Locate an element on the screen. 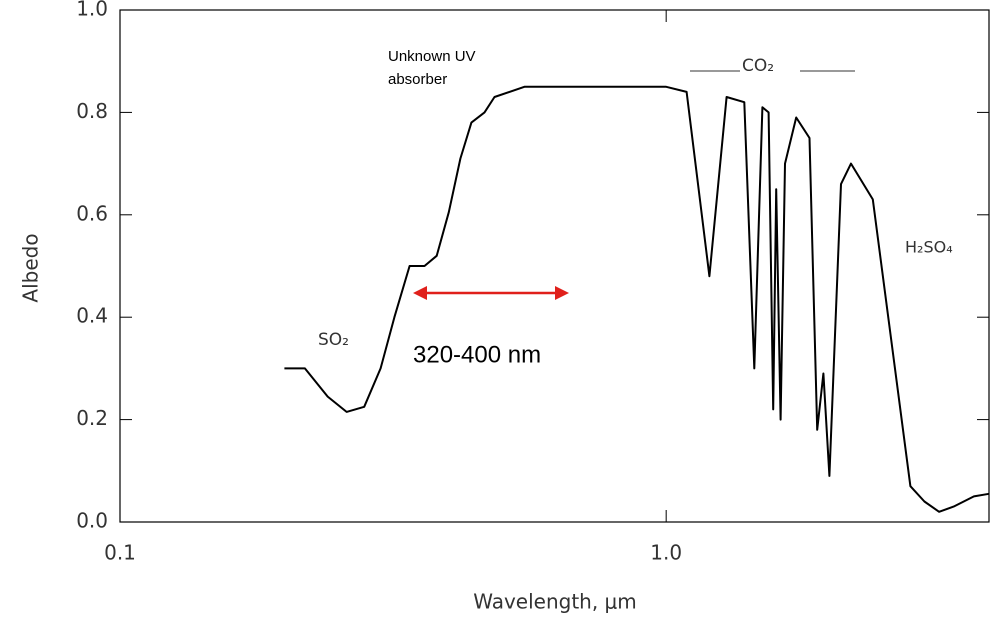 The height and width of the screenshot is (625, 990). x-axis-label: Wavelength, μm is located at coordinates (555, 602).